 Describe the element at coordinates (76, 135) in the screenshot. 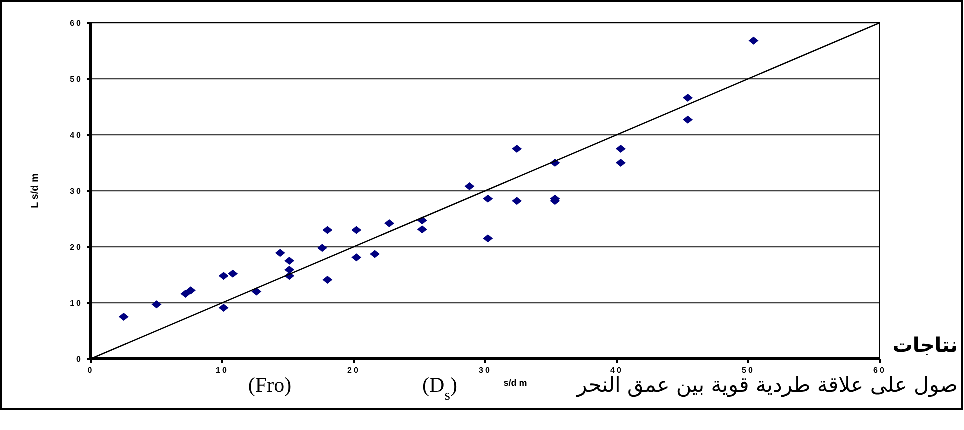

I see `y-tick-label: 40` at that location.